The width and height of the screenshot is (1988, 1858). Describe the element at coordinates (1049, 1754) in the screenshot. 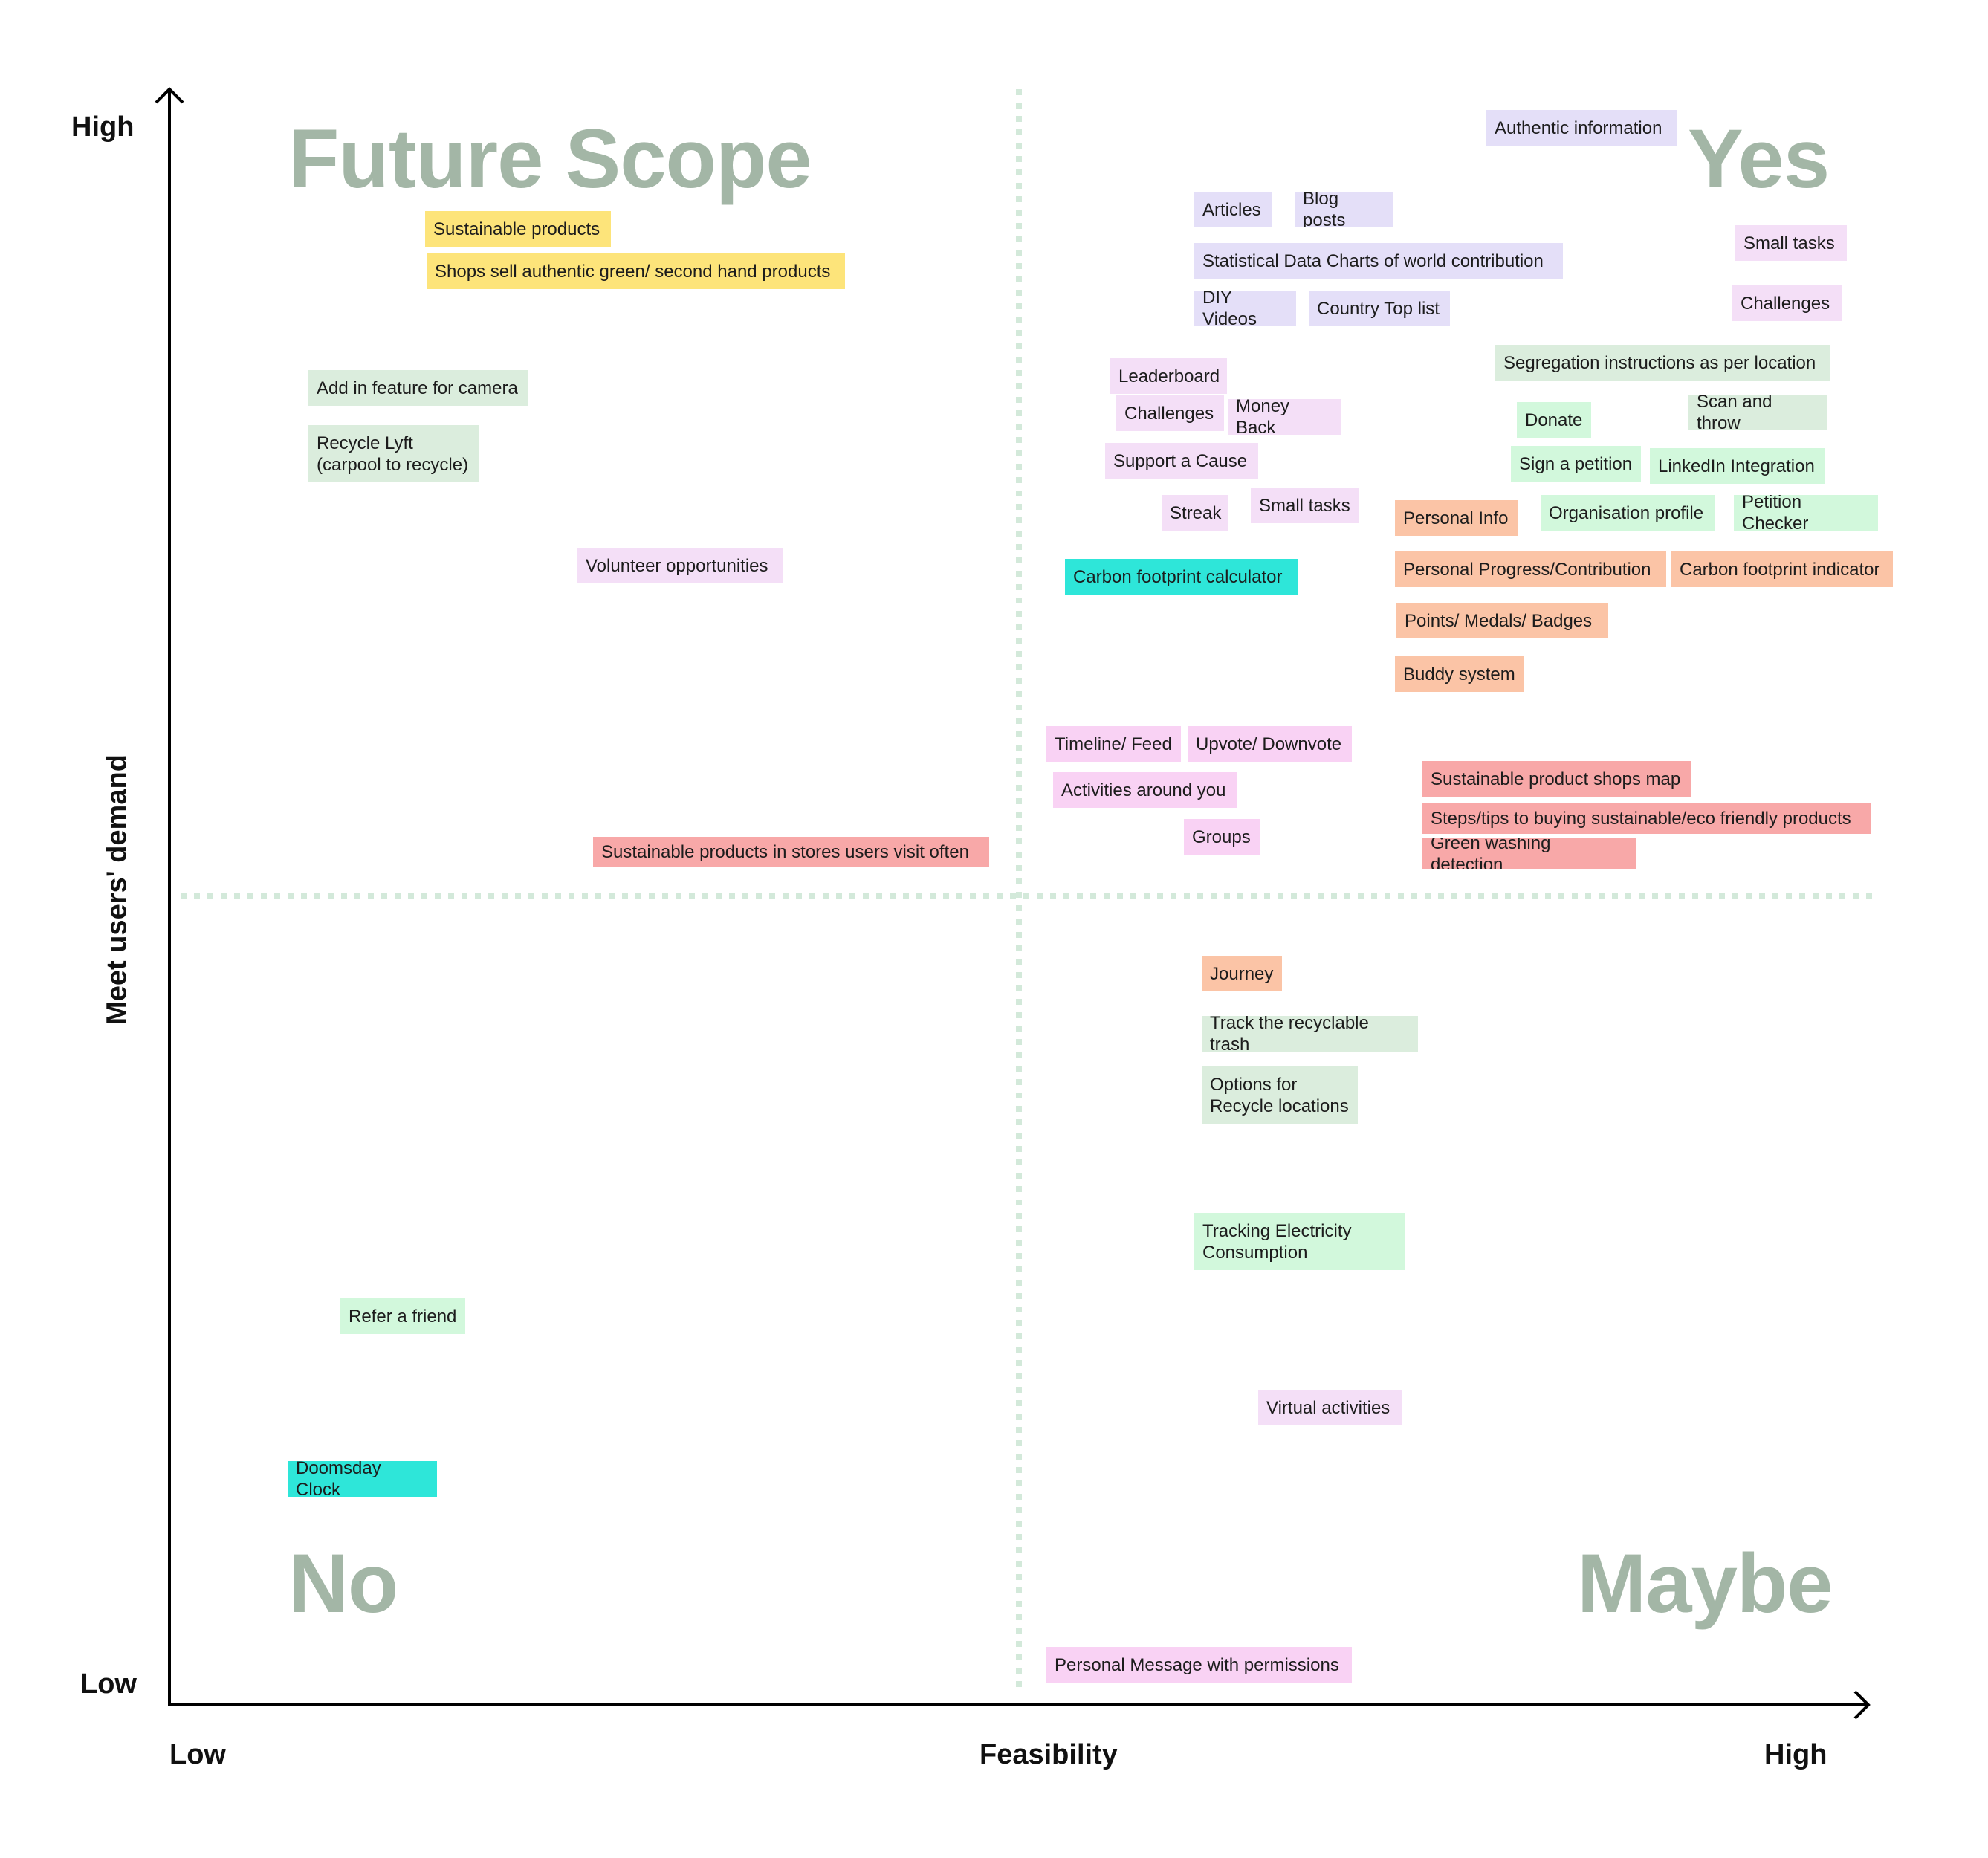

I see `x-axis-title: Feasibility` at that location.